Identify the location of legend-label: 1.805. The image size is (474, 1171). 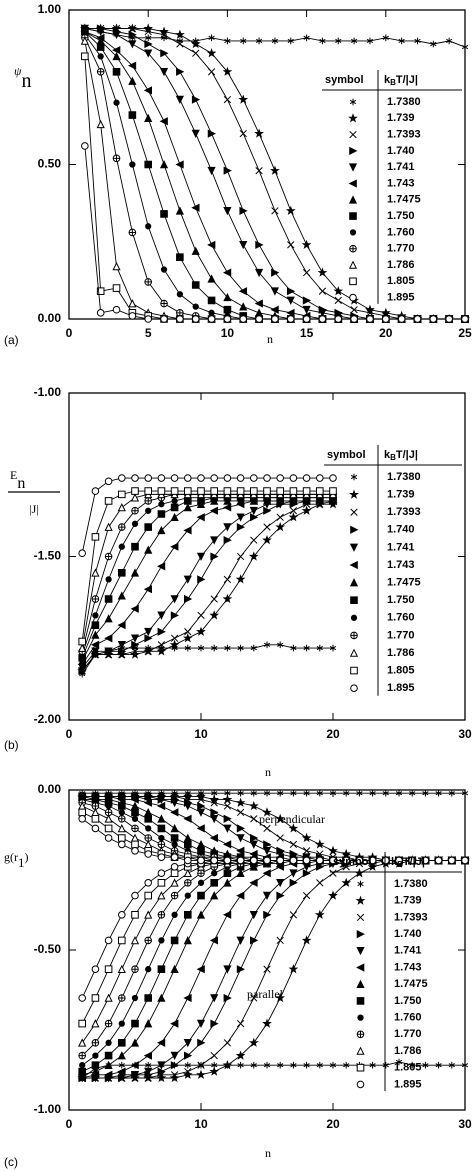
(401, 671).